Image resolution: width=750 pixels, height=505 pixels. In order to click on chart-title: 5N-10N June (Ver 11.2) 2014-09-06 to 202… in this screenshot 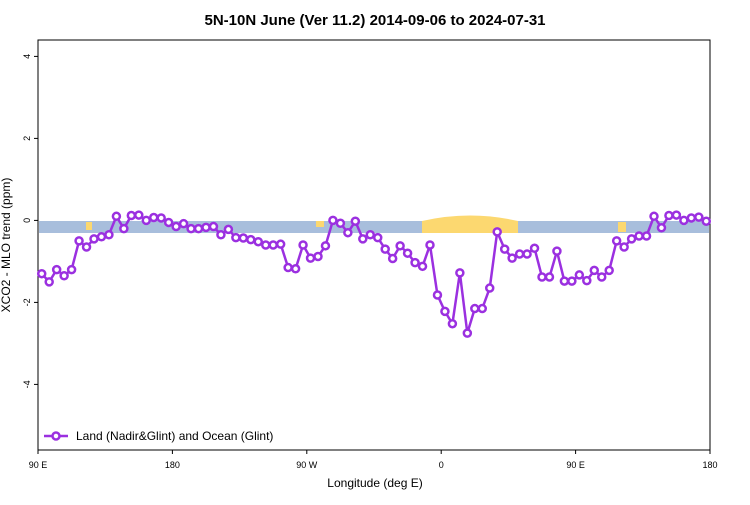, I will do `click(374, 20)`.